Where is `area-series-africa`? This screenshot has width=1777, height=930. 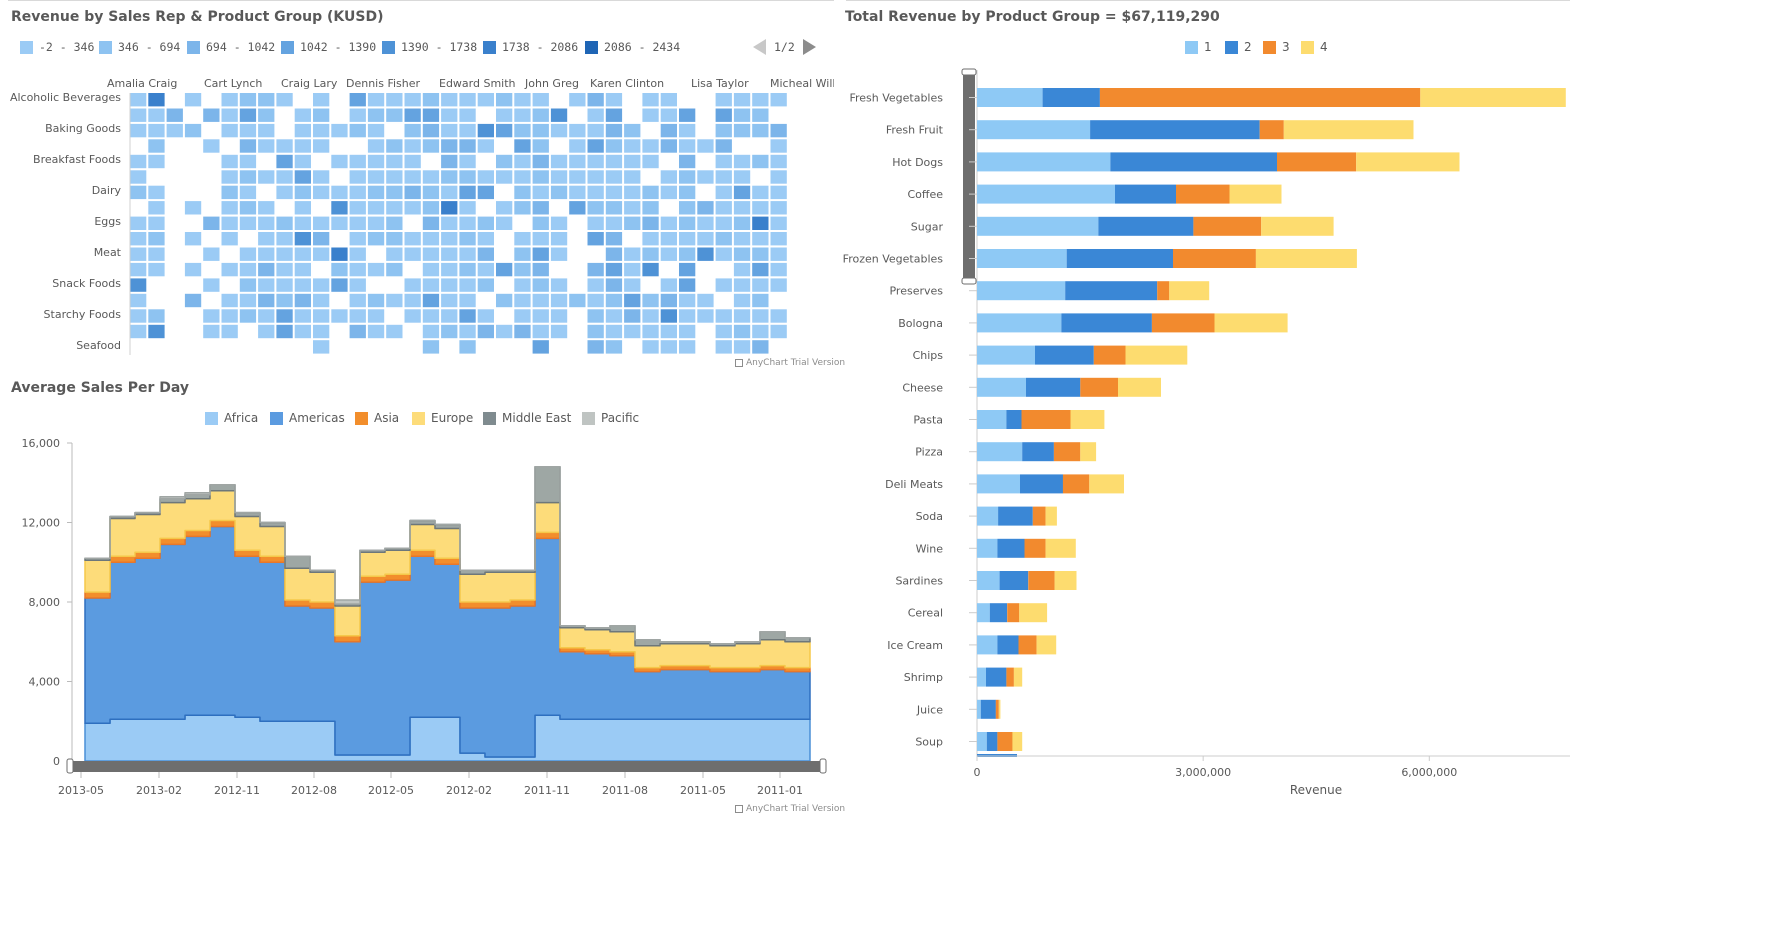
area-series-africa is located at coordinates (447, 738).